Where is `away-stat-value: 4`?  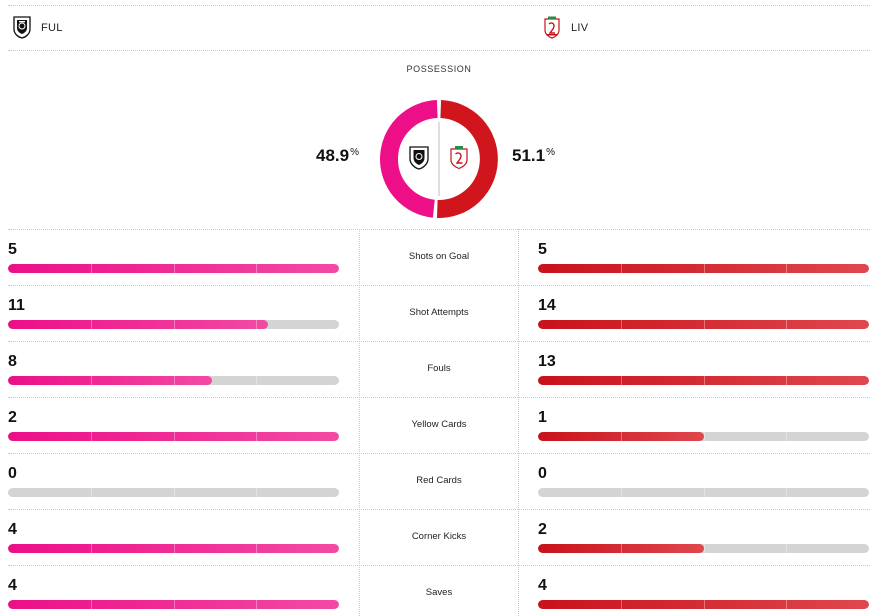 away-stat-value: 4 is located at coordinates (542, 585).